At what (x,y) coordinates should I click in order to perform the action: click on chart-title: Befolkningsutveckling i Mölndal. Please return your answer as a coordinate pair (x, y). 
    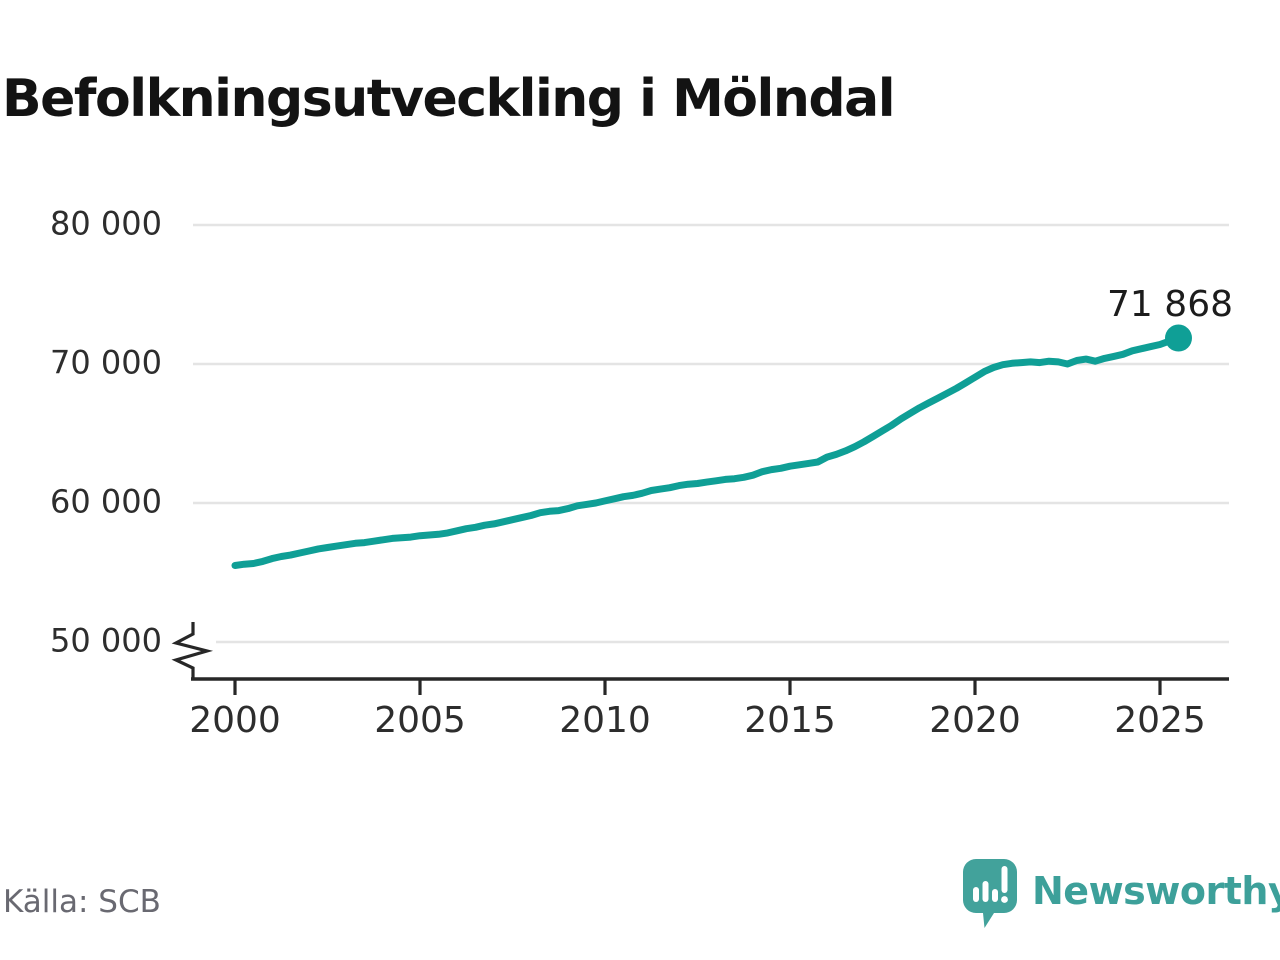
    Looking at the image, I should click on (449, 98).